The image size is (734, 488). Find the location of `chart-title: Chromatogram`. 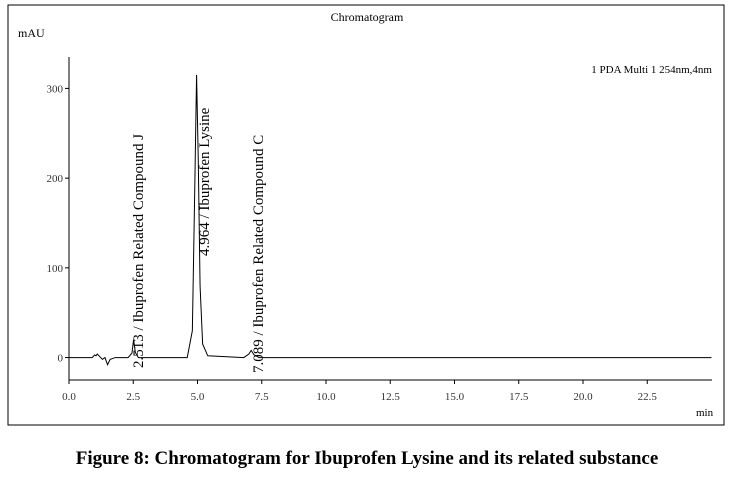

chart-title: Chromatogram is located at coordinates (367, 17).